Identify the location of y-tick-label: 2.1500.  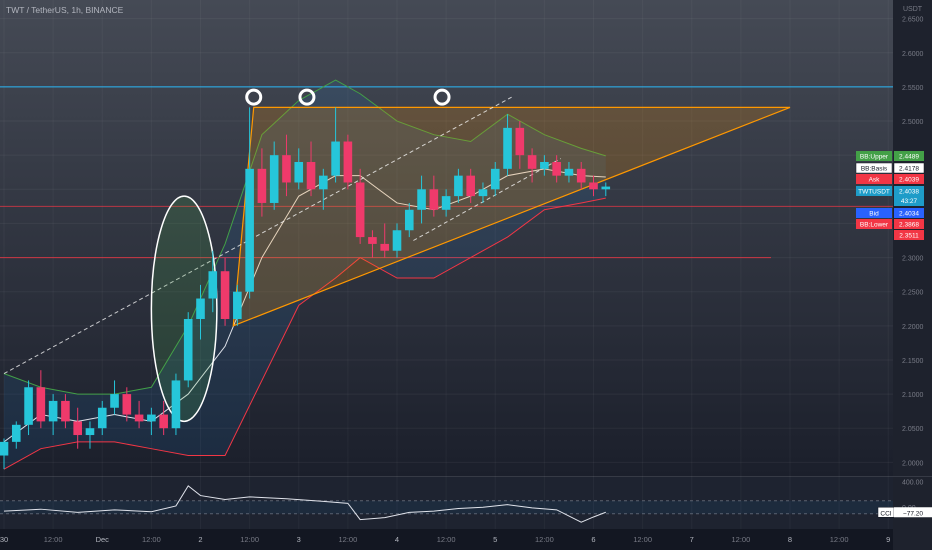
(913, 361).